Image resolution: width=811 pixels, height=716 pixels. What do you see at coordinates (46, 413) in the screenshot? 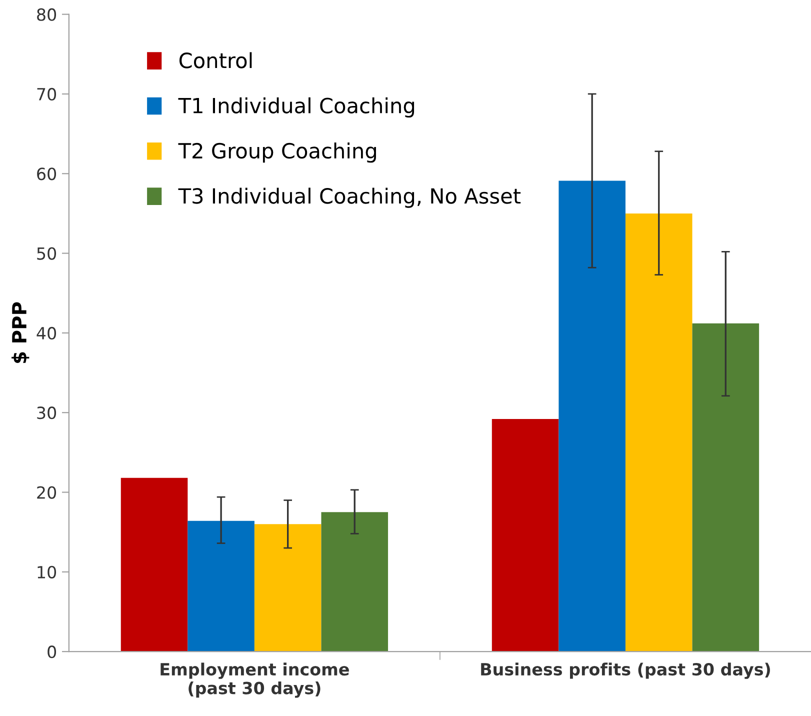
I see `y-tick-label: 30` at bounding box center [46, 413].